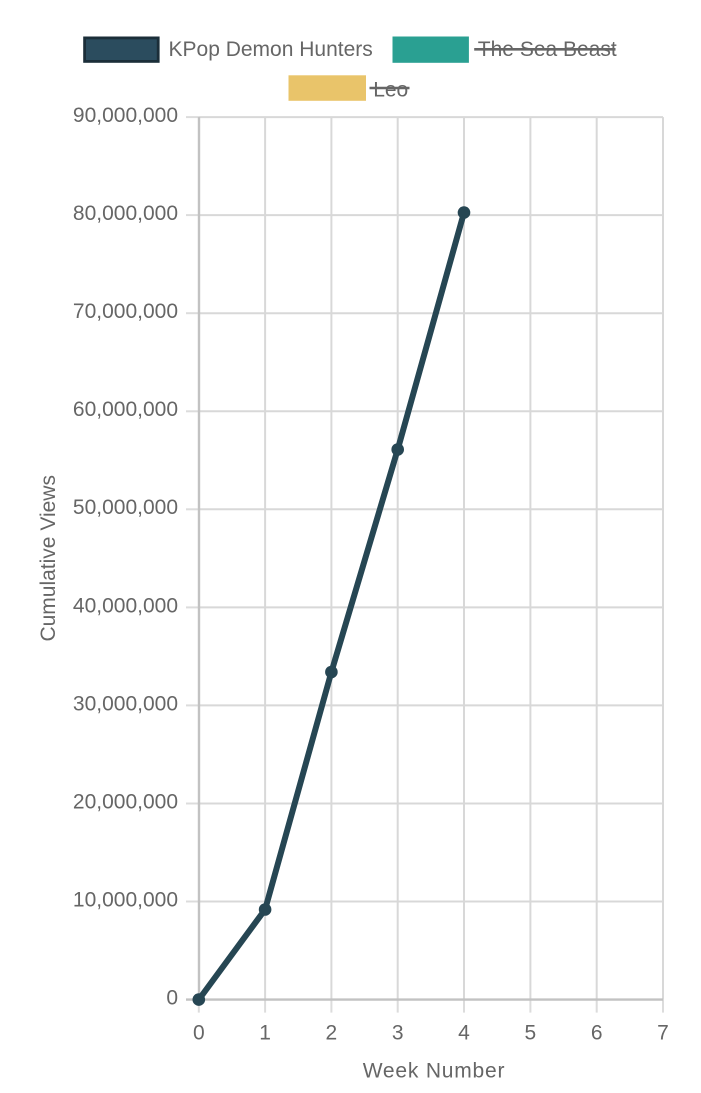 This screenshot has height=1093, width=701. What do you see at coordinates (597, 1033) in the screenshot?
I see `svg-text: 6` at bounding box center [597, 1033].